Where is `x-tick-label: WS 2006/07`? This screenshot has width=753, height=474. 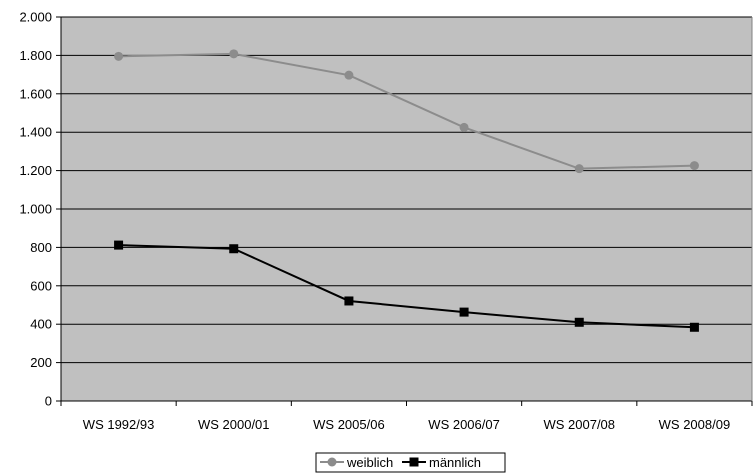
x-tick-label: WS 2006/07 is located at coordinates (464, 424).